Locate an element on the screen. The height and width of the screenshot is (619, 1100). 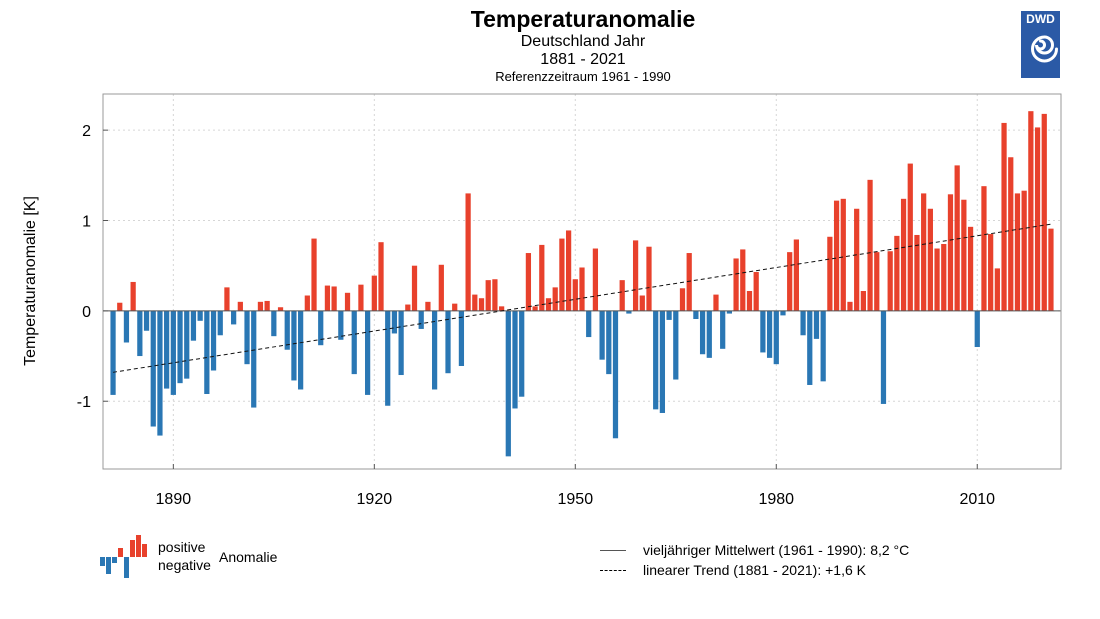
bar-1908 is located at coordinates (294, 345).